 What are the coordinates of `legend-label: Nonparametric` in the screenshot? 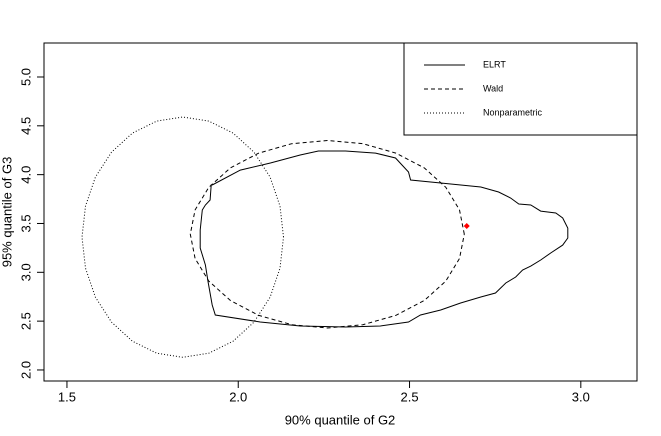 It's located at (513, 112).